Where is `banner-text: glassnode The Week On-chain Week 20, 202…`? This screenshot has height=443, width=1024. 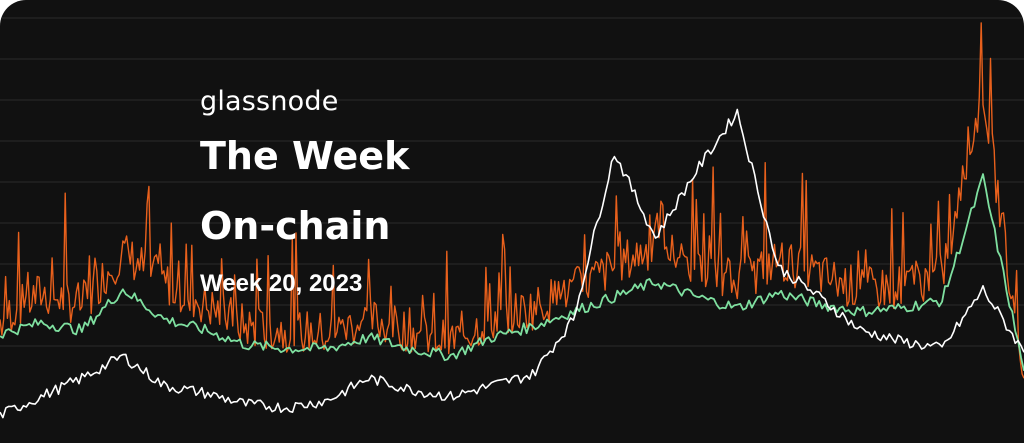
banner-text: glassnode The Week On-chain Week 20, 202… is located at coordinates (304, 192).